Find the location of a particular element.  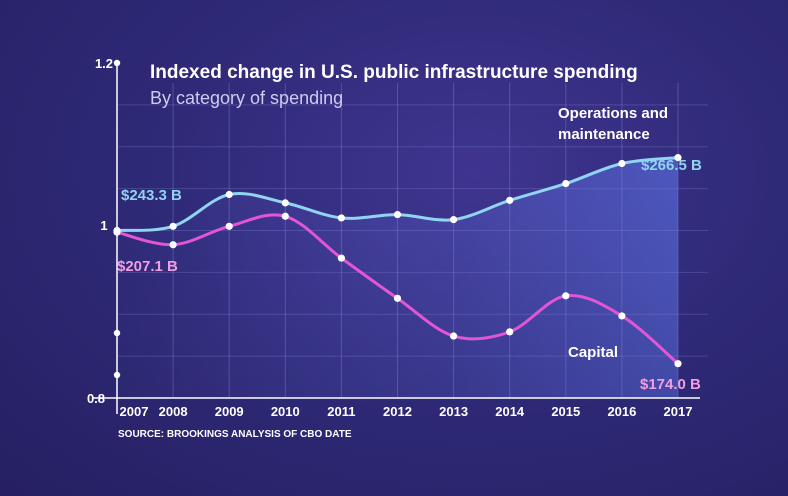

x-tick-label: 2017 is located at coordinates (678, 411).